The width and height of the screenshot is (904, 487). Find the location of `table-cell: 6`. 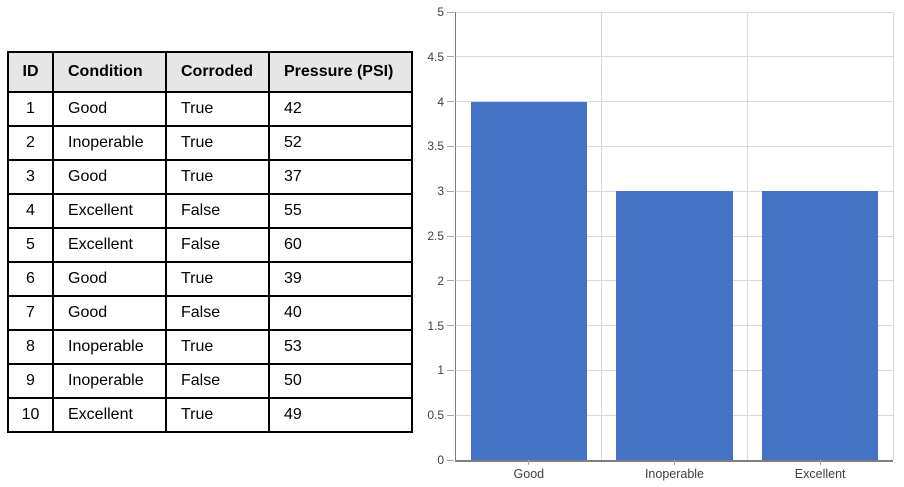

table-cell: 6 is located at coordinates (30, 279).